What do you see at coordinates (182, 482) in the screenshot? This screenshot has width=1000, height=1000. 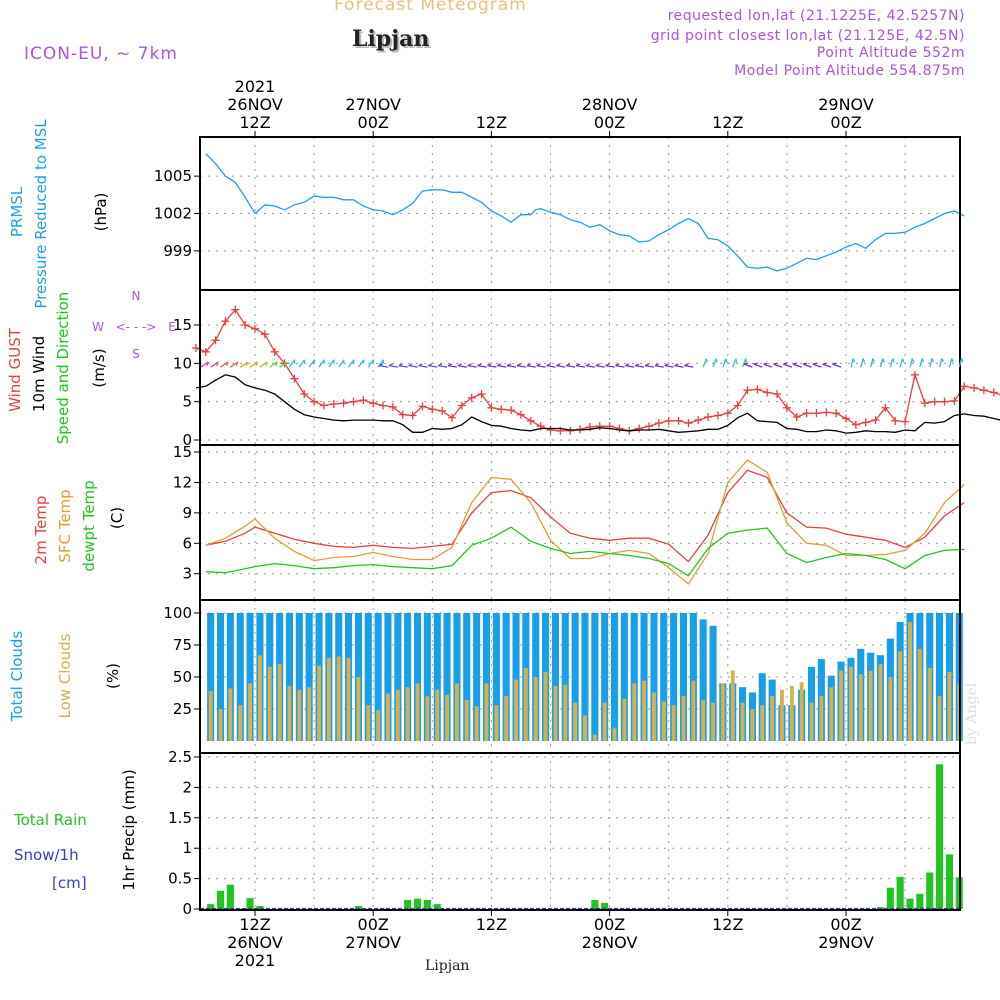 I see `y-tick-label: 12` at bounding box center [182, 482].